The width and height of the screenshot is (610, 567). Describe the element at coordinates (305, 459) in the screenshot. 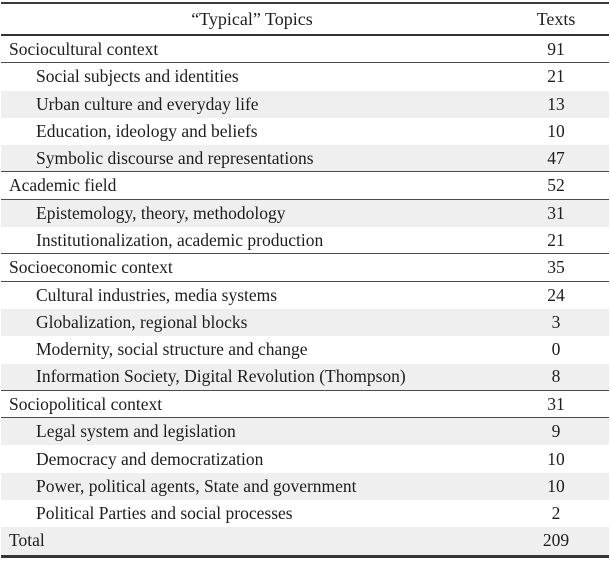

I see `table-row-democracy: Democracy and democratization 10` at that location.